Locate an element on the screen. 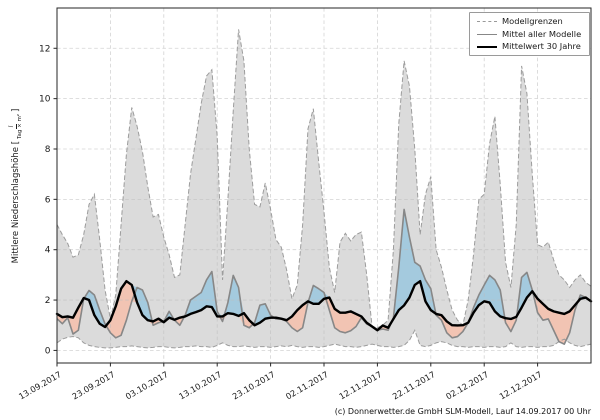 The height and width of the screenshot is (420, 600). y-tick-label: 4 is located at coordinates (48, 251).